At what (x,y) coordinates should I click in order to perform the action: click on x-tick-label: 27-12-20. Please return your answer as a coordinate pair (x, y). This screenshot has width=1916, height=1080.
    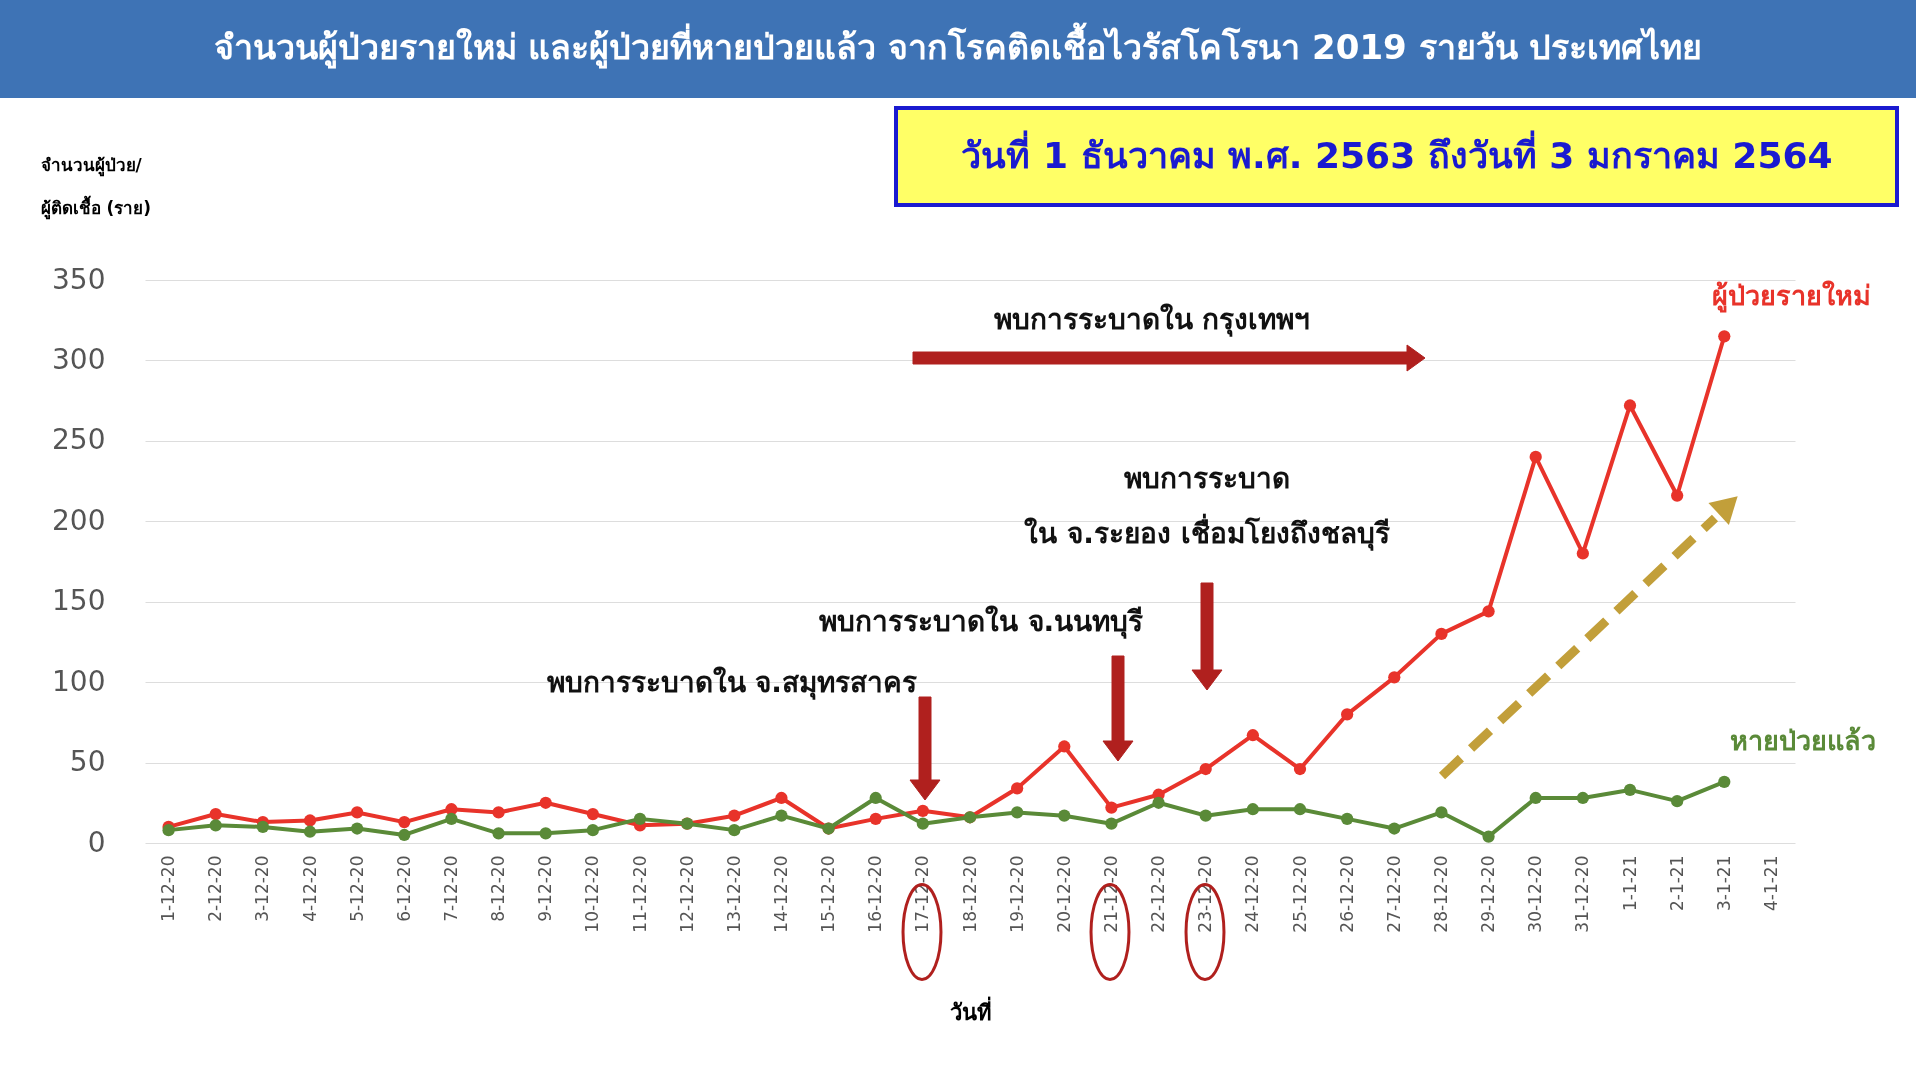
    Looking at the image, I should click on (1393, 894).